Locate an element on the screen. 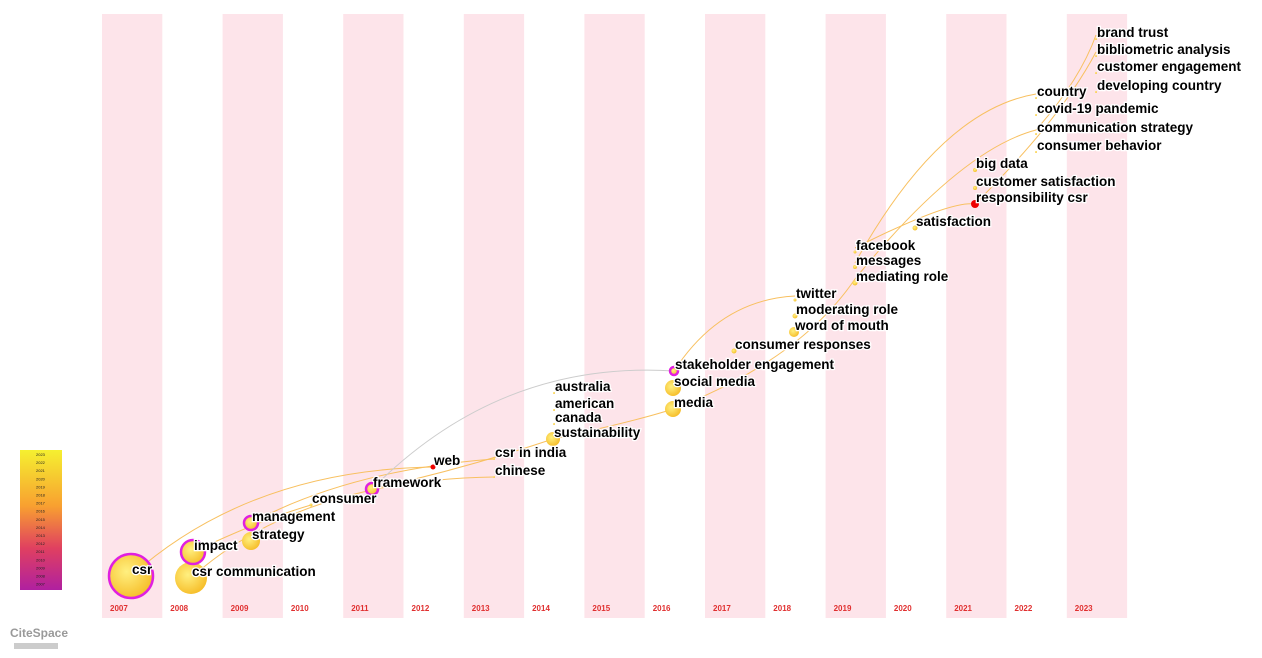 Image resolution: width=1262 pixels, height=658 pixels. legend-bar is located at coordinates (41, 520).